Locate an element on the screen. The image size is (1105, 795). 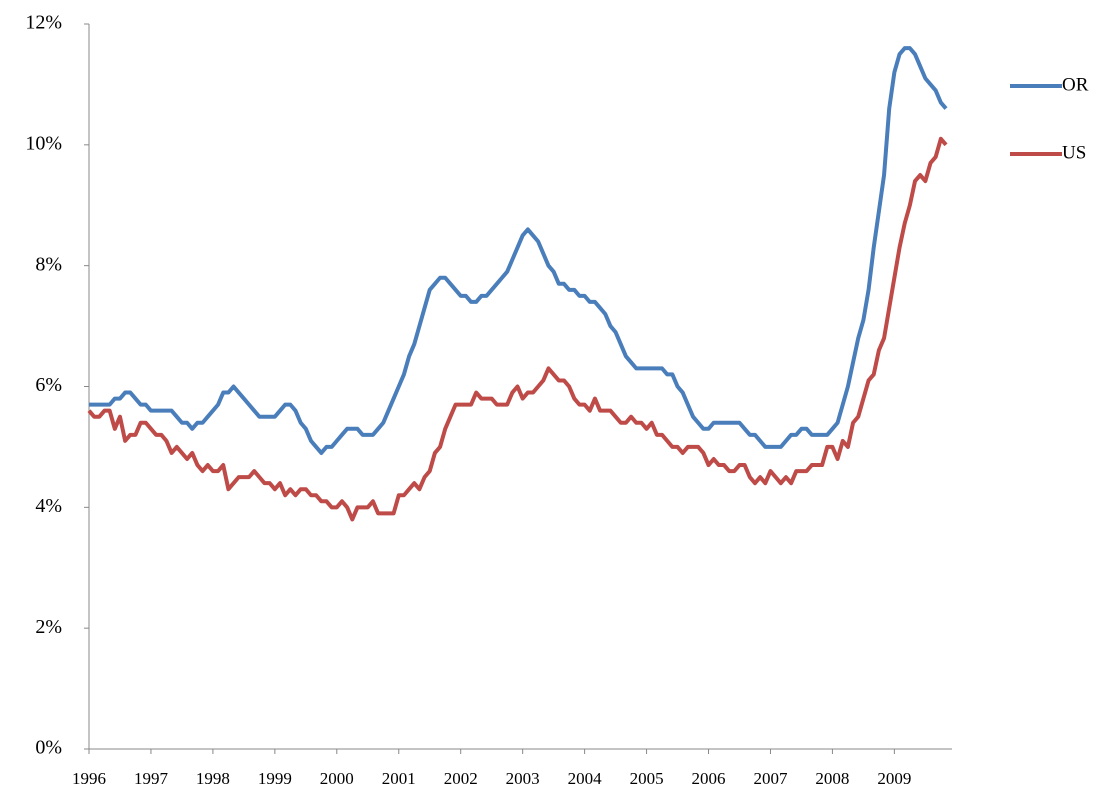
x-tick-label: 2005 is located at coordinates (647, 778).